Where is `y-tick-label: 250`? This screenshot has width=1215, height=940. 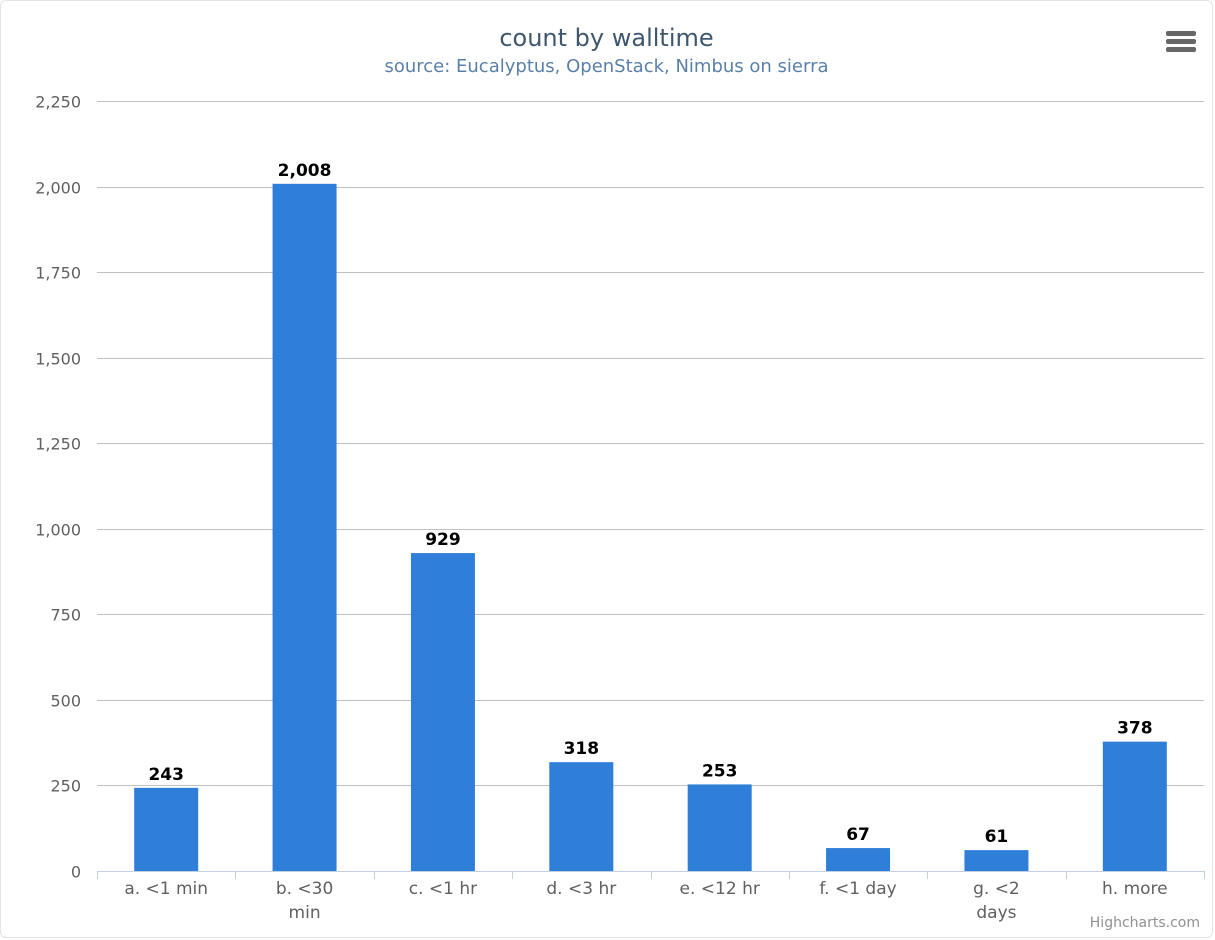
y-tick-label: 250 is located at coordinates (65, 786).